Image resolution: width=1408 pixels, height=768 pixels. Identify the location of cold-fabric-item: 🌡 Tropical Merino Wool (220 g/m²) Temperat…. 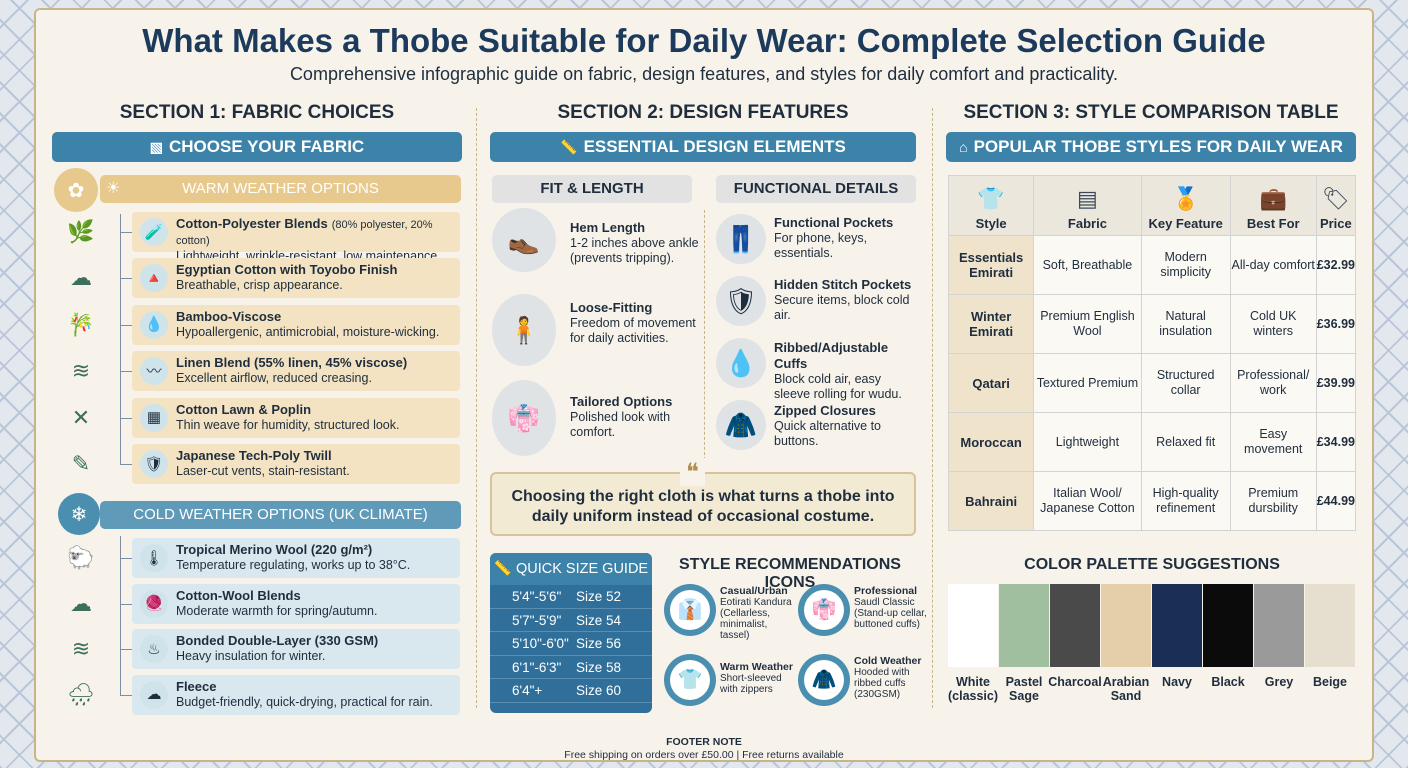
(296, 558).